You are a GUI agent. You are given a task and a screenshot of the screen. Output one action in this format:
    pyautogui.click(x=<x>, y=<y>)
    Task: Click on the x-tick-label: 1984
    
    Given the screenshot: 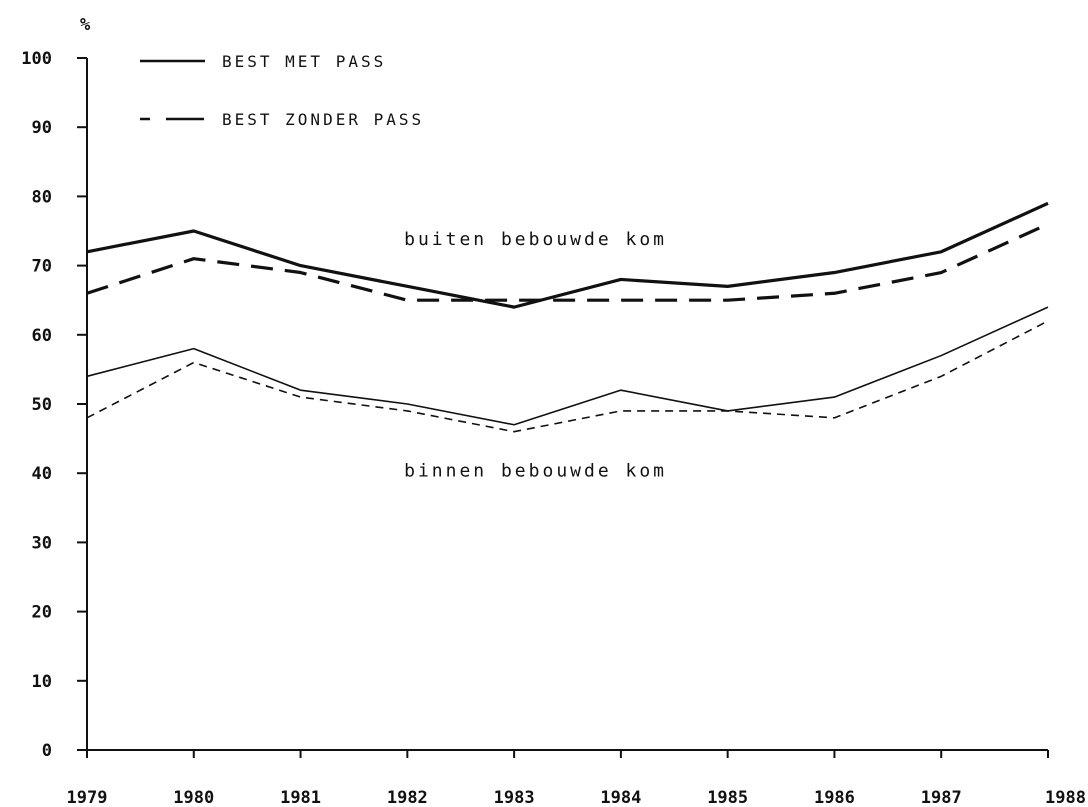 What is the action you would take?
    pyautogui.click(x=620, y=797)
    